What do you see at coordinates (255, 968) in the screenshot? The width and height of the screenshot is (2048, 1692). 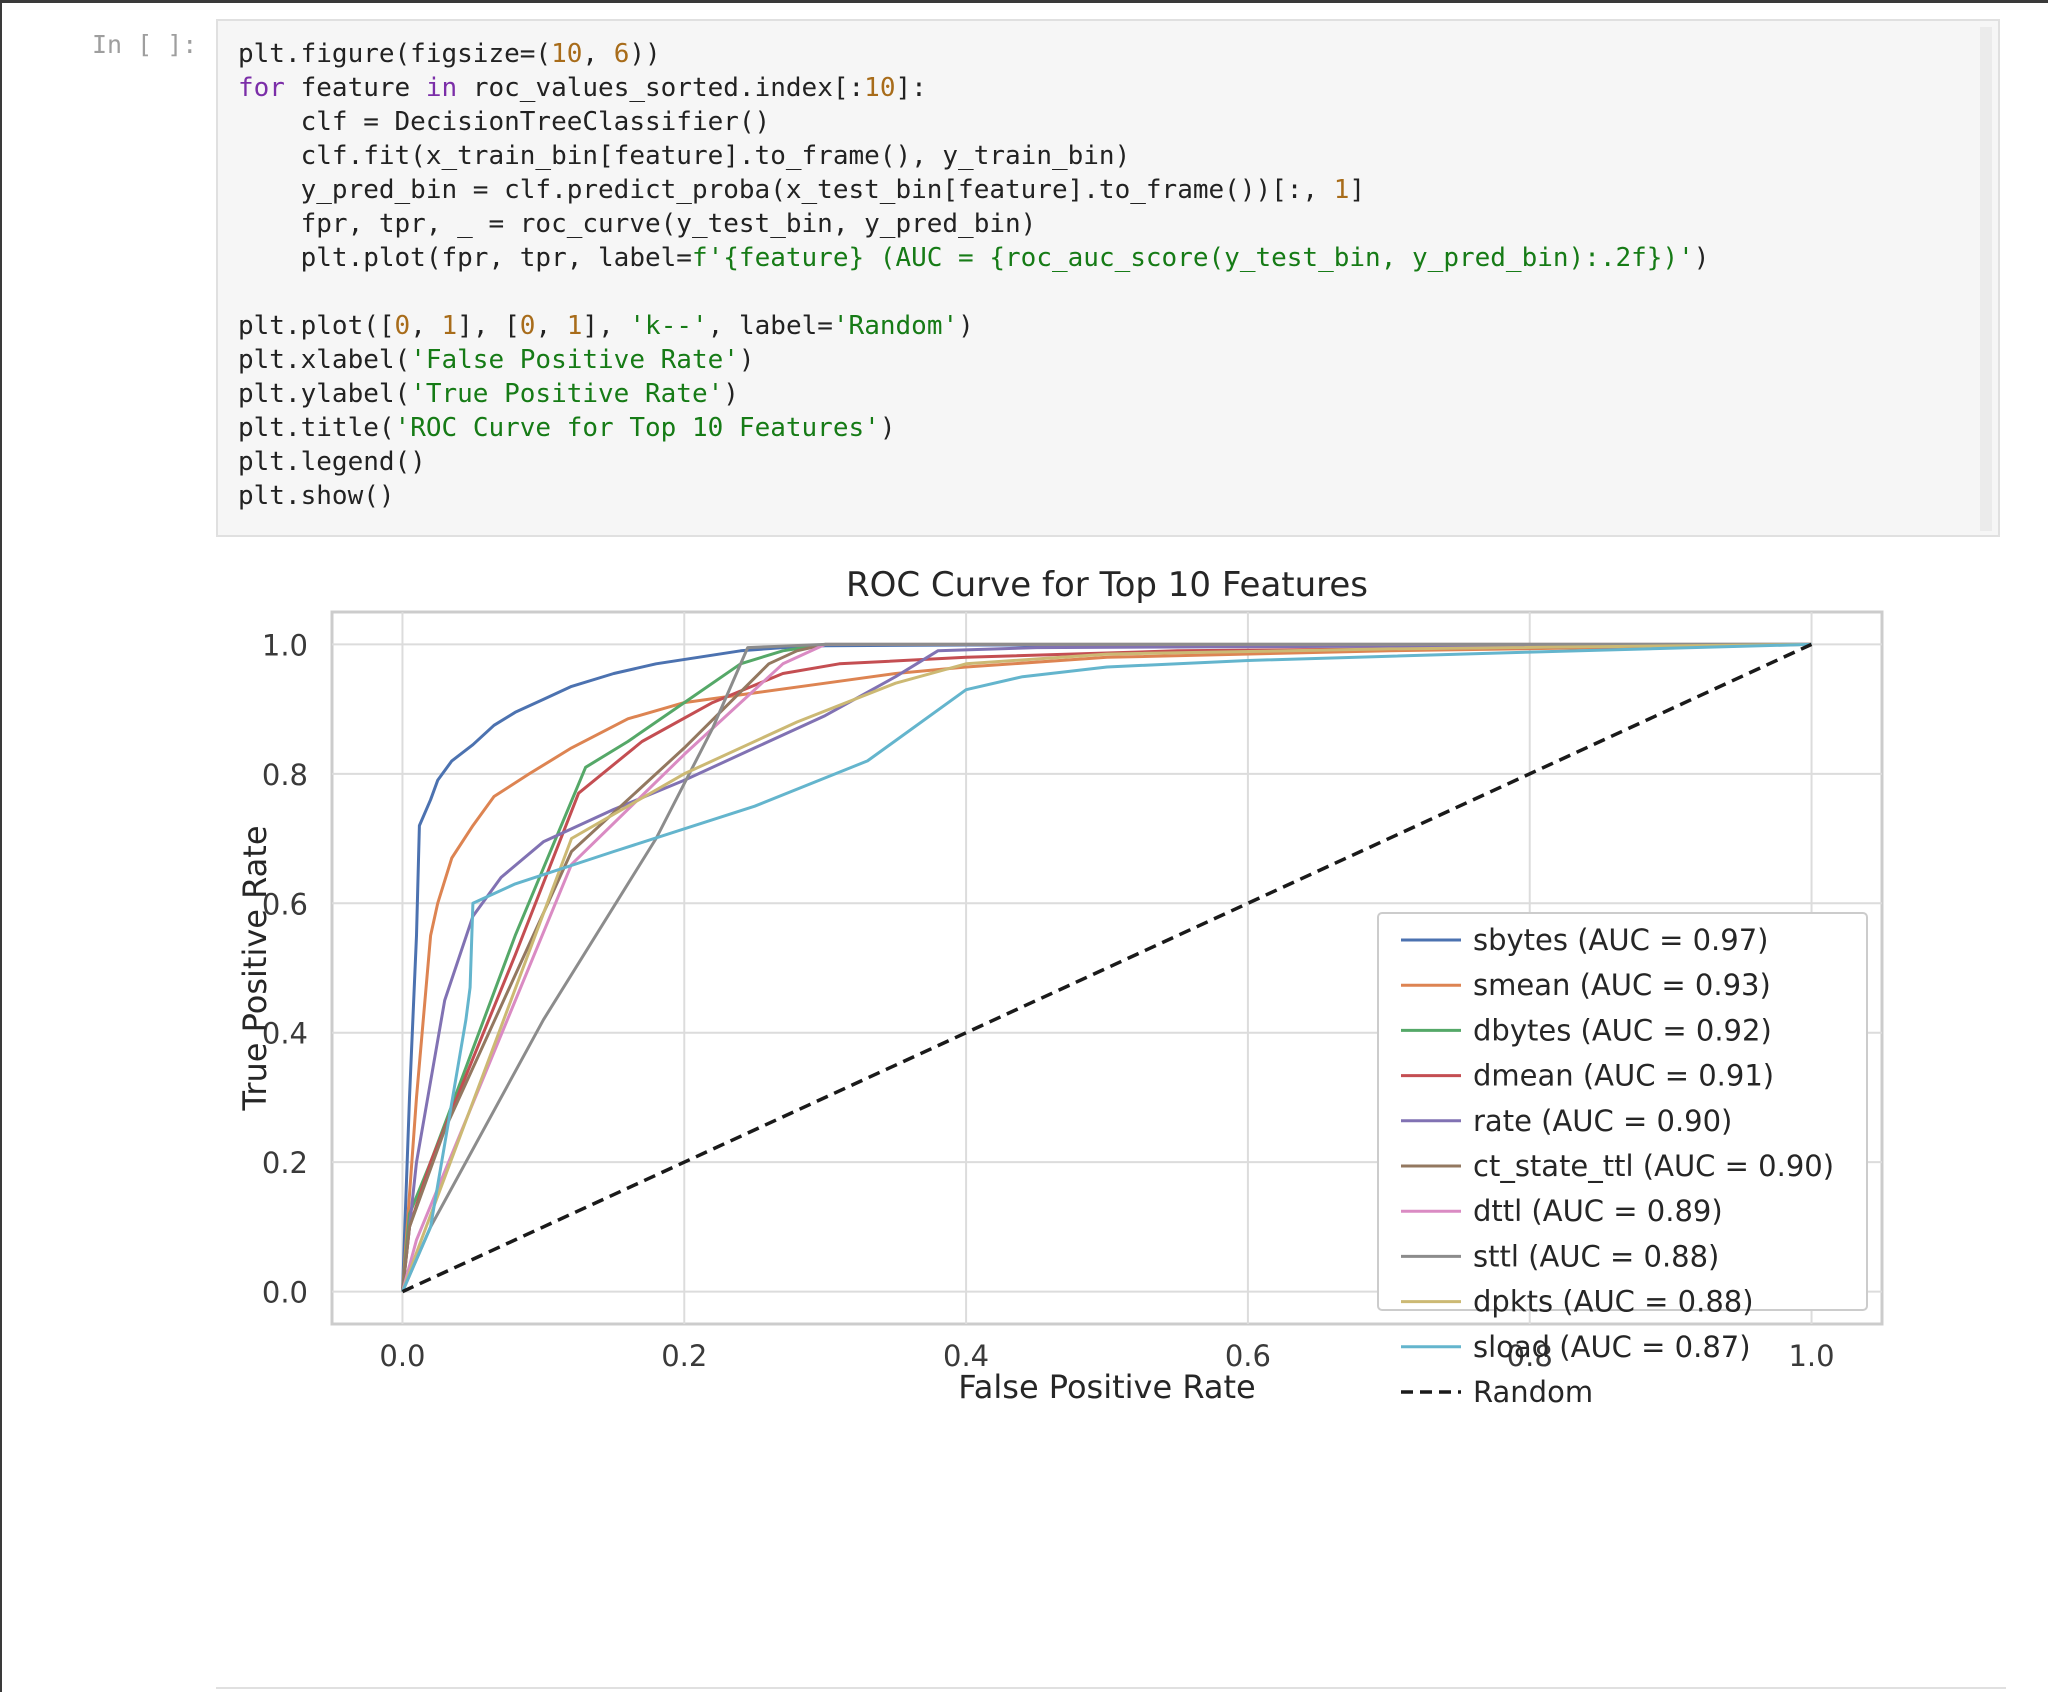 I see `y-axis-label: True Positive Rate` at bounding box center [255, 968].